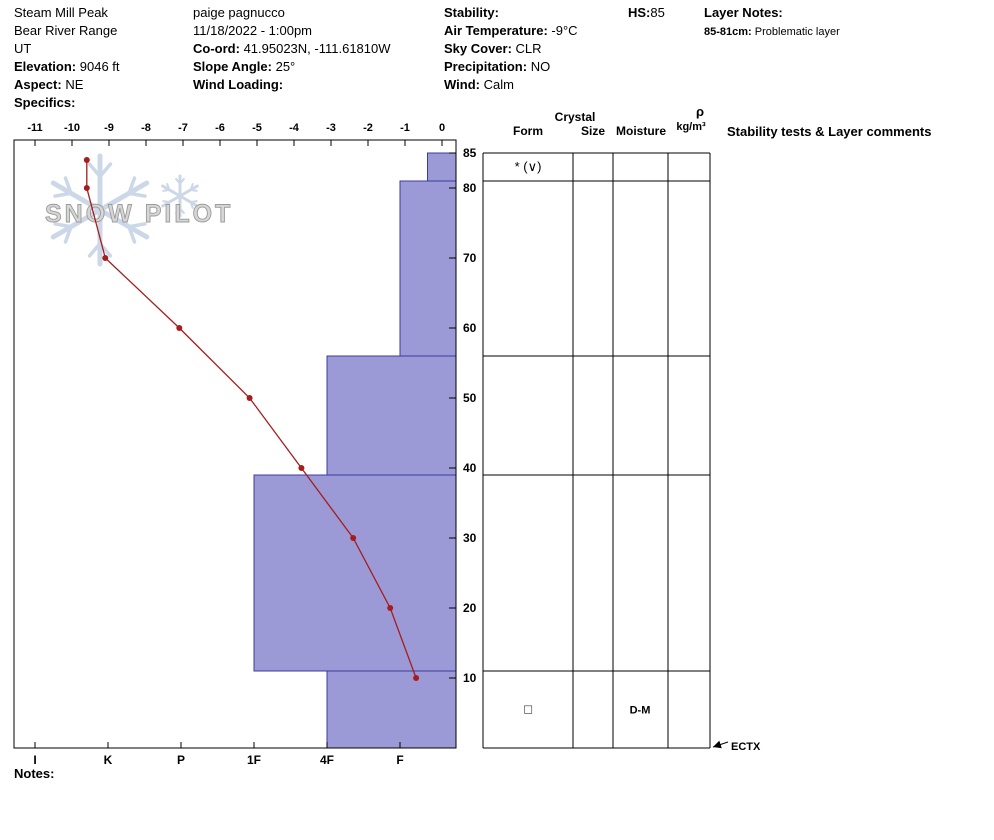  What do you see at coordinates (183, 128) in the screenshot?
I see `temp-axis-label: -7` at bounding box center [183, 128].